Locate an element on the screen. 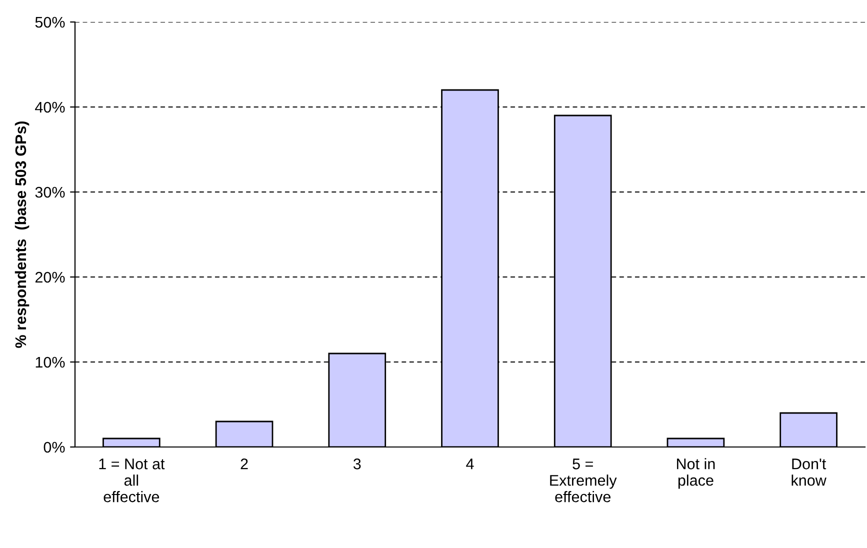  x-tick-label: 4 is located at coordinates (470, 464).